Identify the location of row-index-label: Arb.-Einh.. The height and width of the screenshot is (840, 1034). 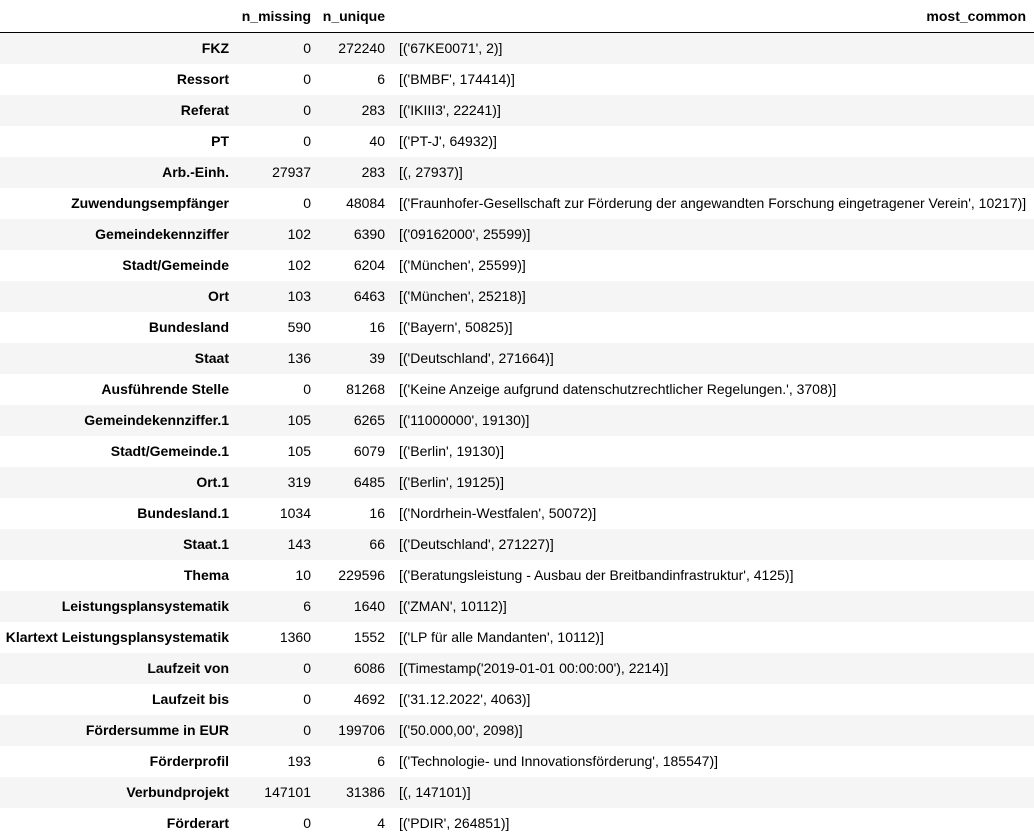
(195, 172).